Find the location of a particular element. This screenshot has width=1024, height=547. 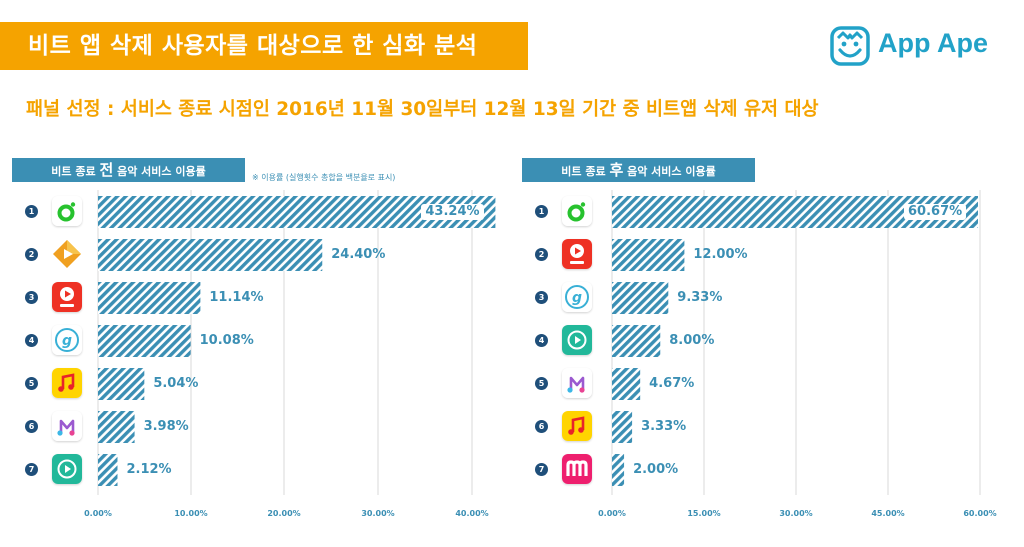

bar-value-label: 5.04% is located at coordinates (176, 383).